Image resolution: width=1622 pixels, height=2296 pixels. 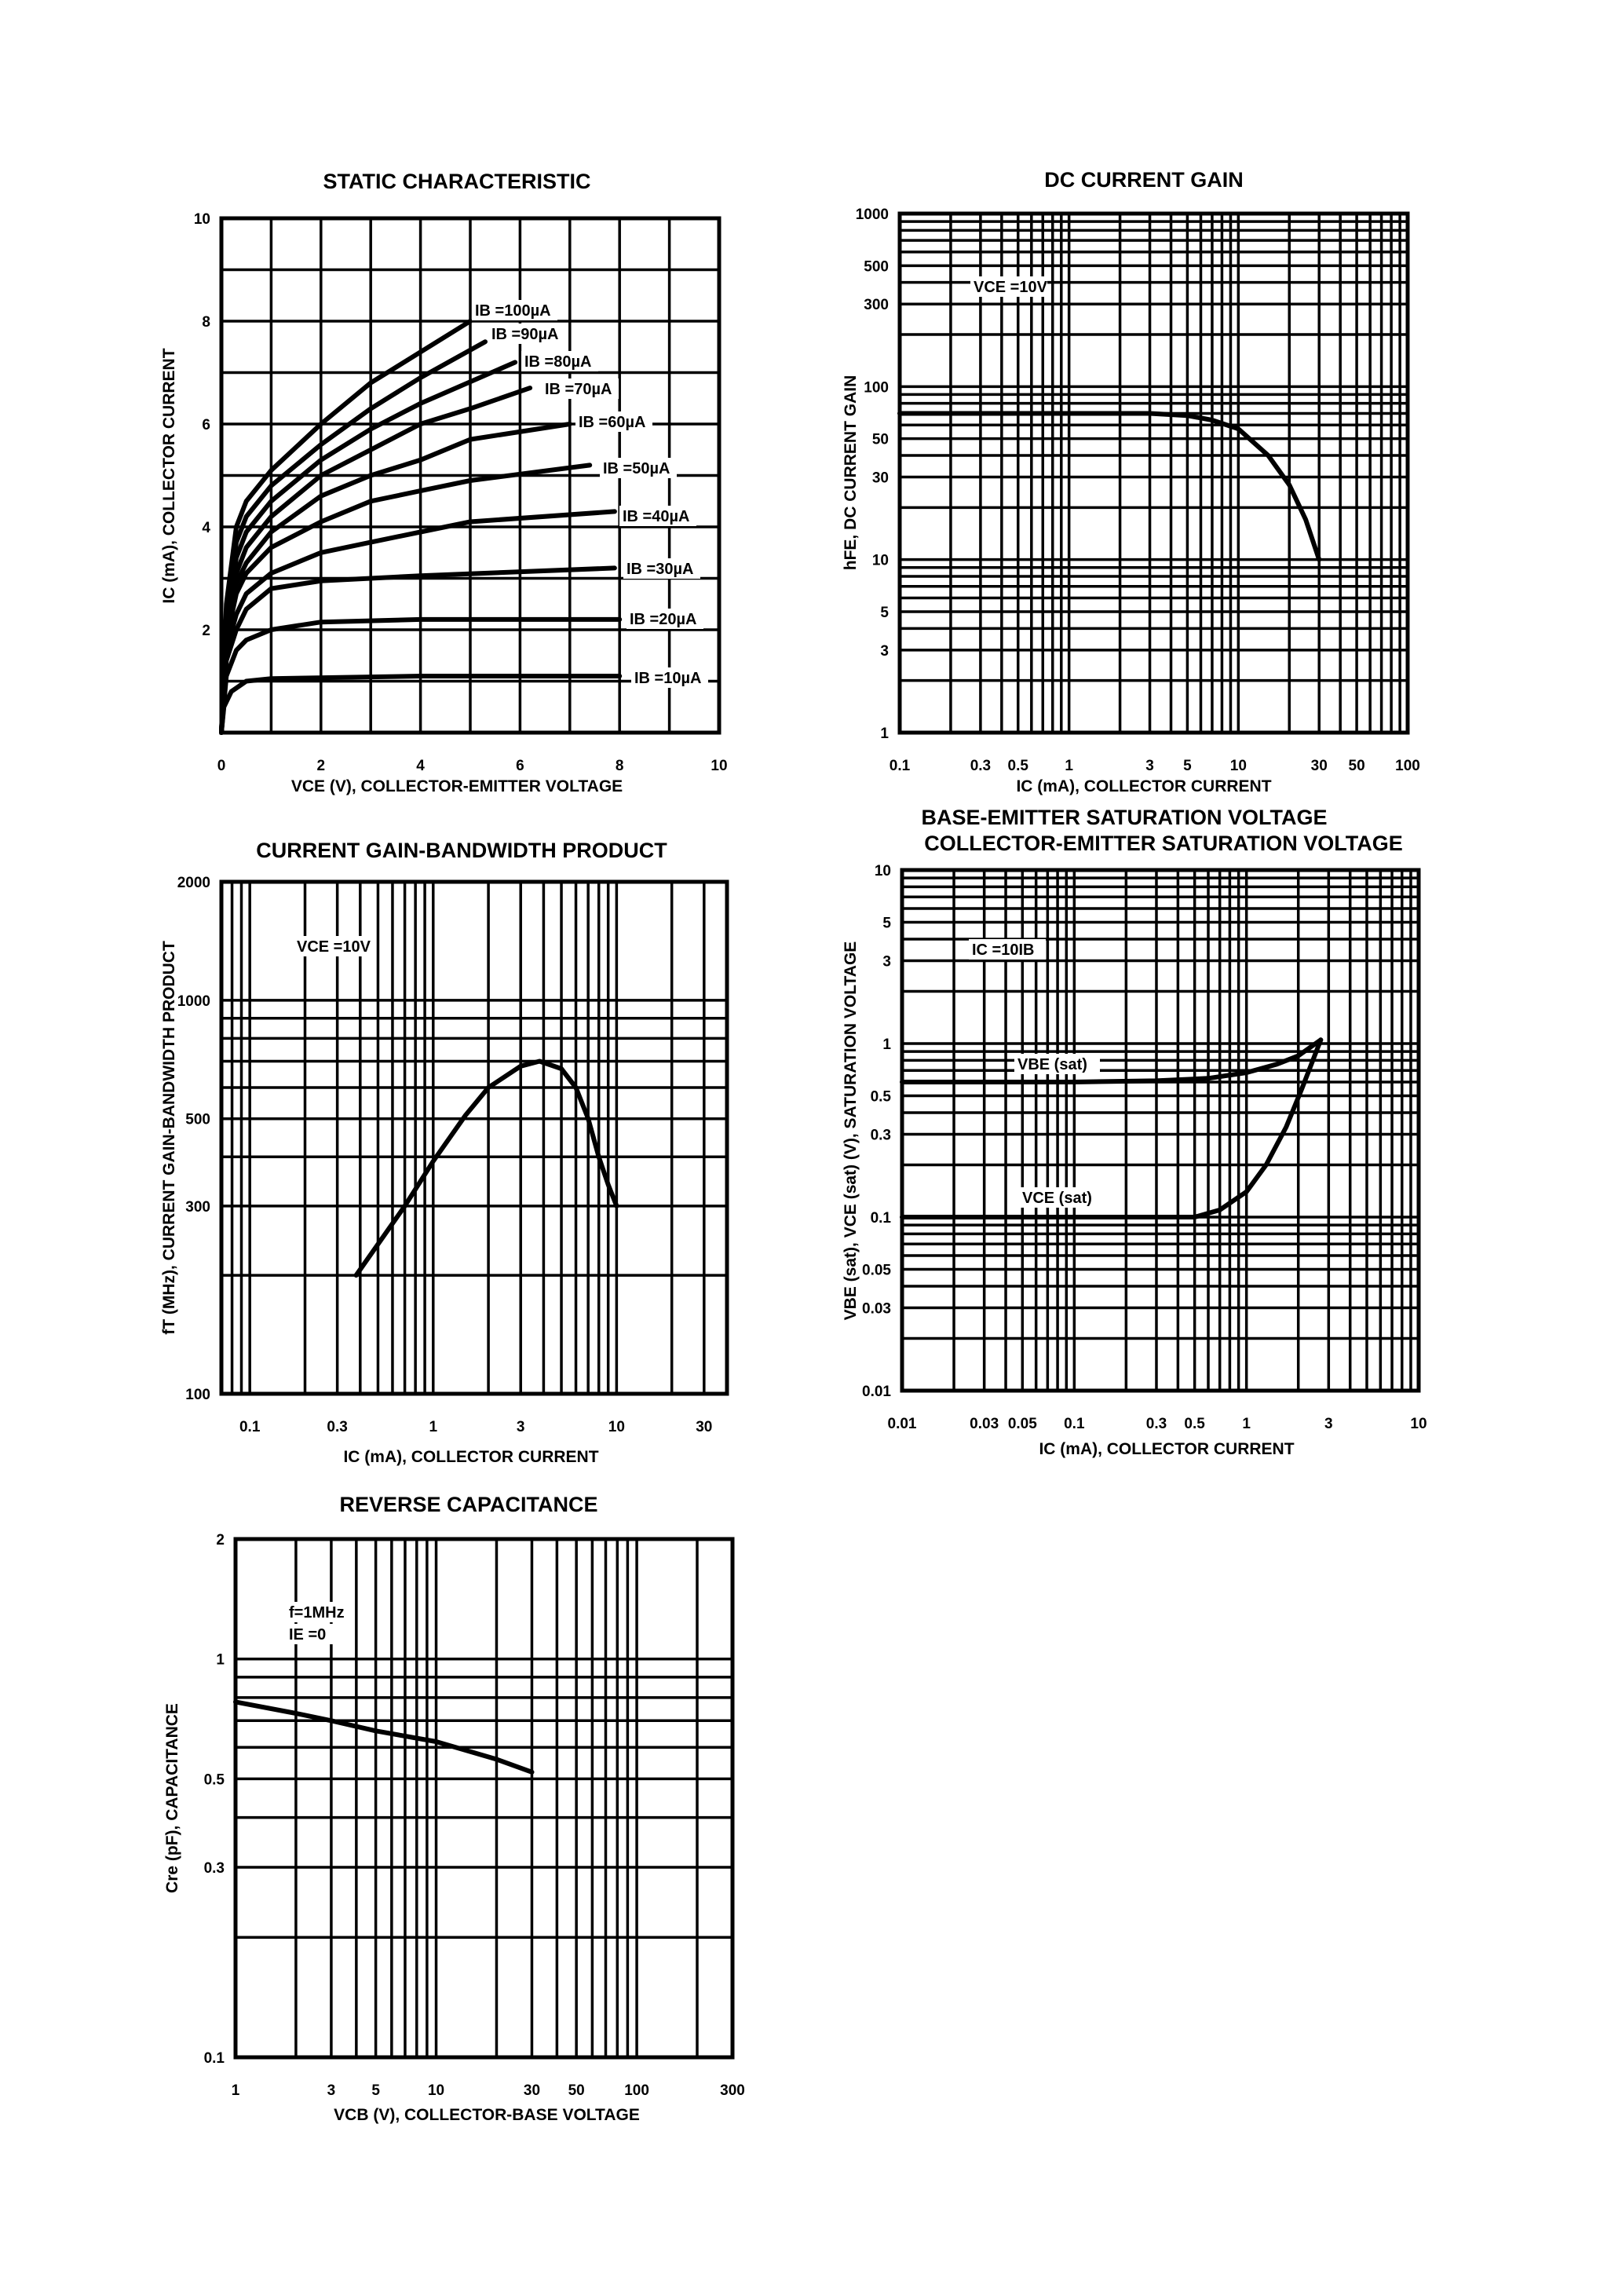 What do you see at coordinates (487, 2115) in the screenshot?
I see `x-axis-label: VCB (V), COLLECTOR-BASE VOLTAGE` at bounding box center [487, 2115].